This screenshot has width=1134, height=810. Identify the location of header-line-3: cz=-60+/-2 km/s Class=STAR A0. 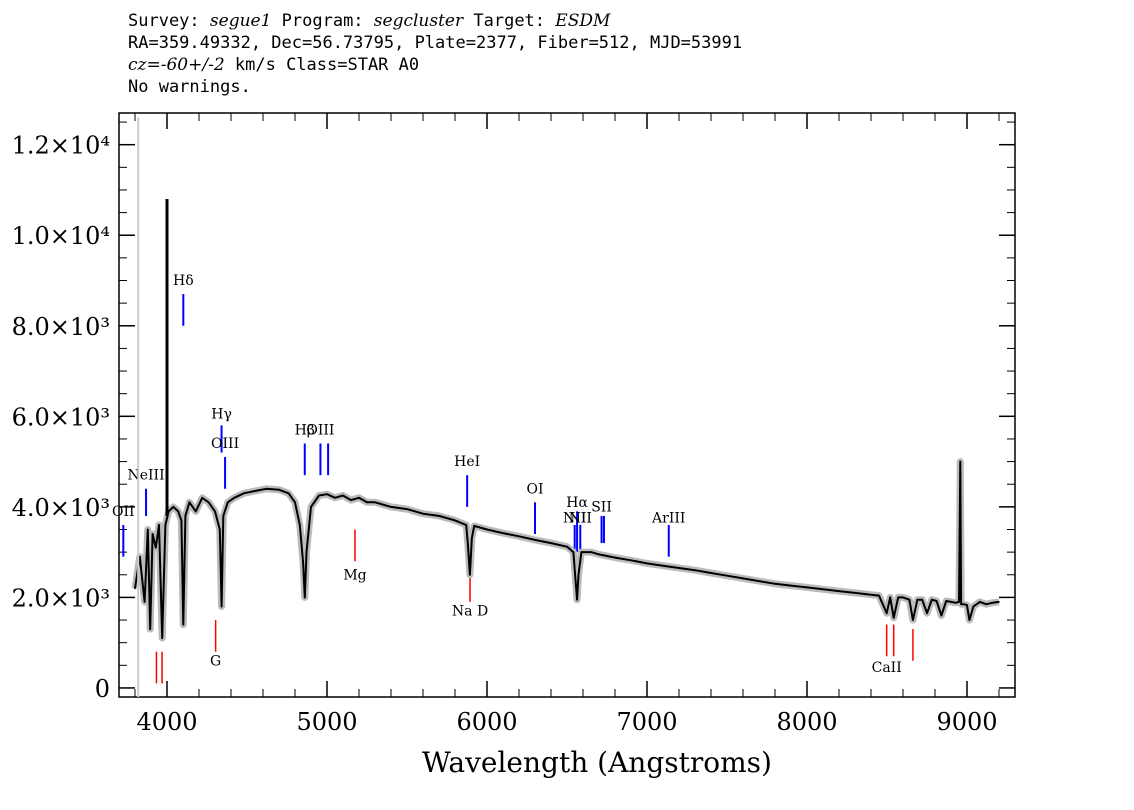
(435, 65).